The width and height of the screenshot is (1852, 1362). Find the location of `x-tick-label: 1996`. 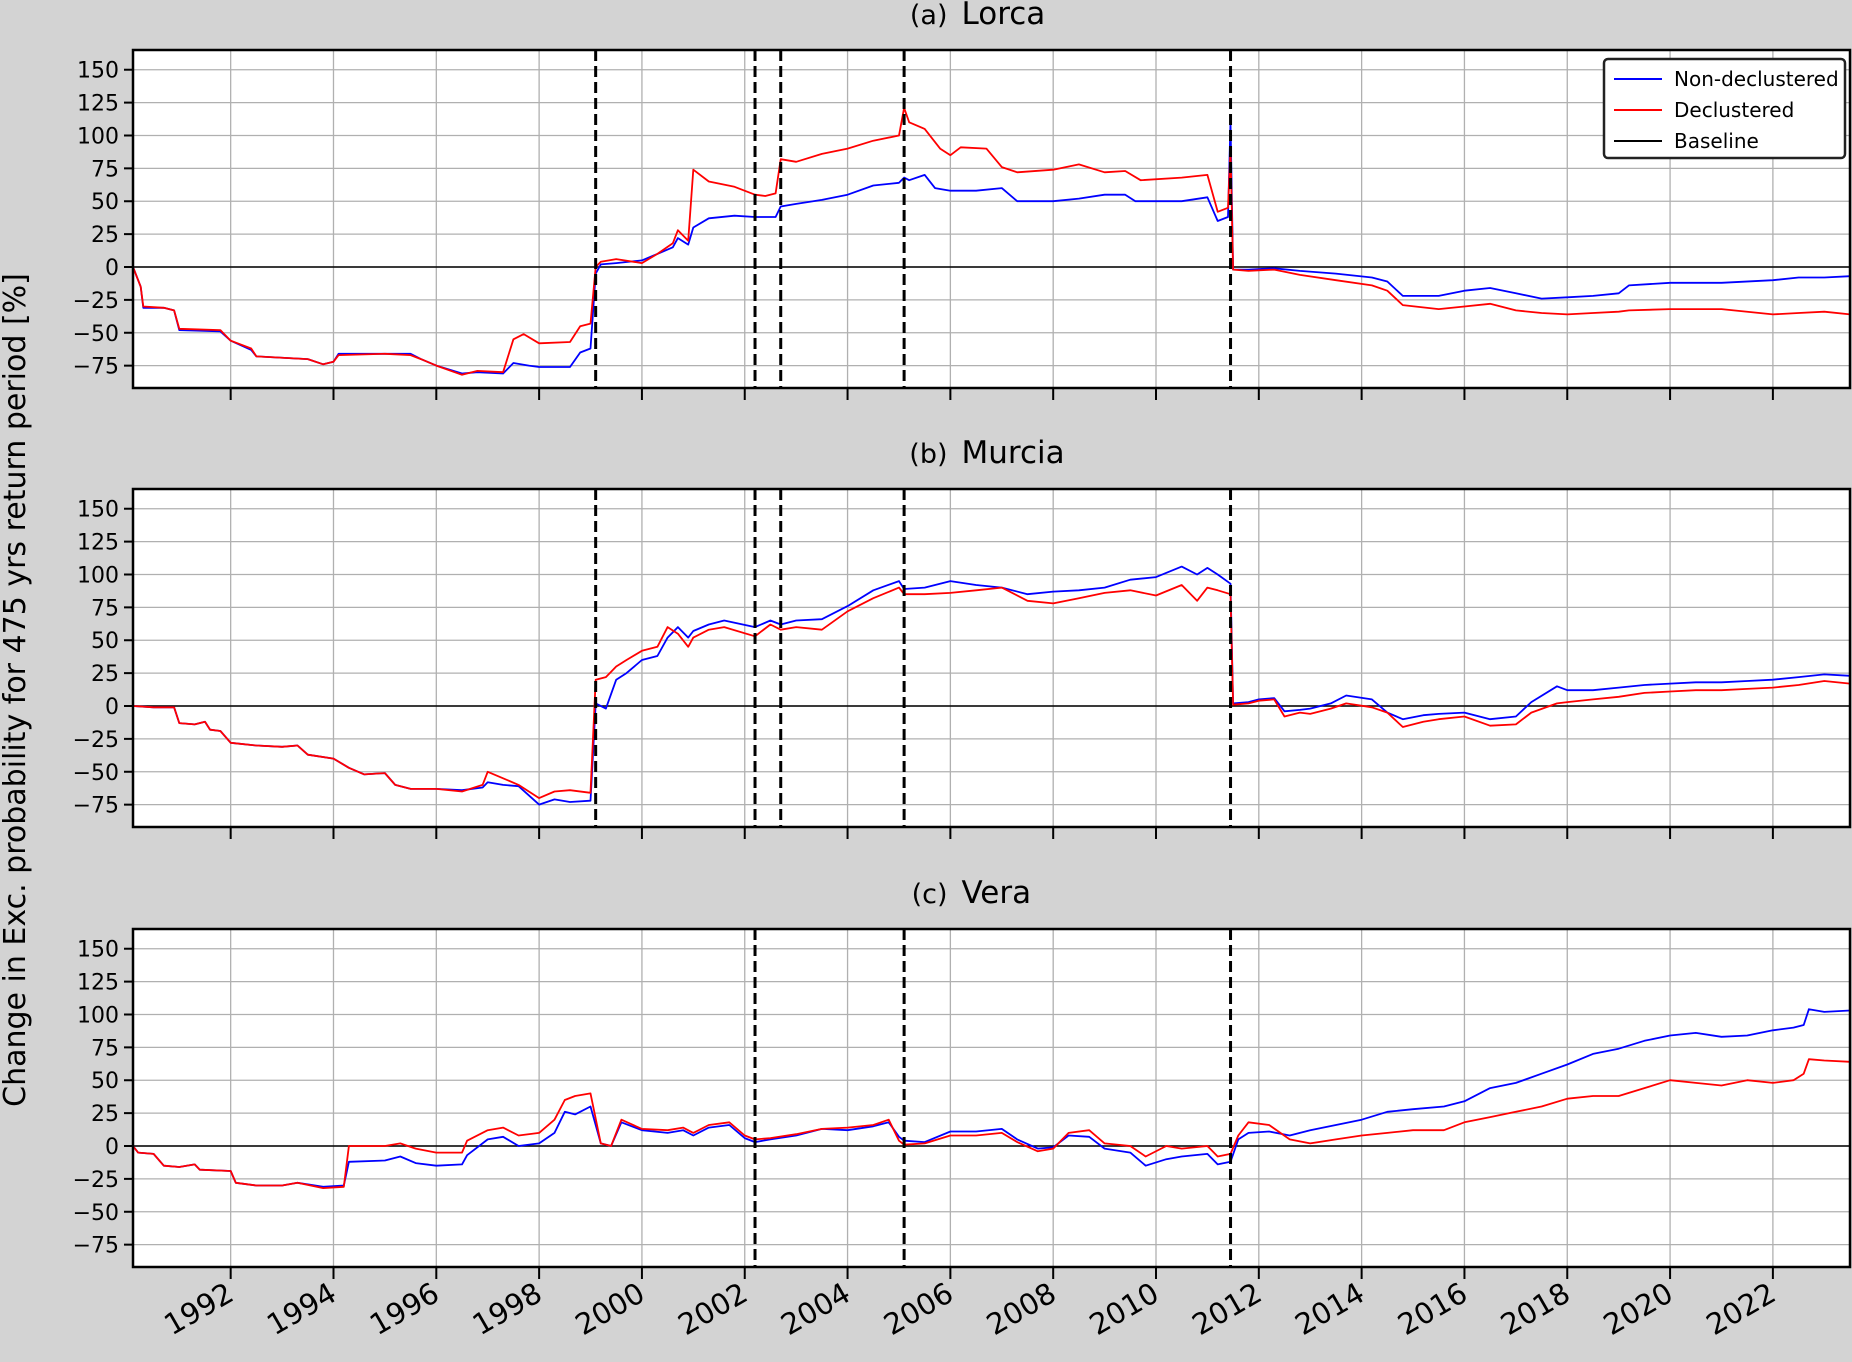

x-tick-label: 1996 is located at coordinates (404, 1309).